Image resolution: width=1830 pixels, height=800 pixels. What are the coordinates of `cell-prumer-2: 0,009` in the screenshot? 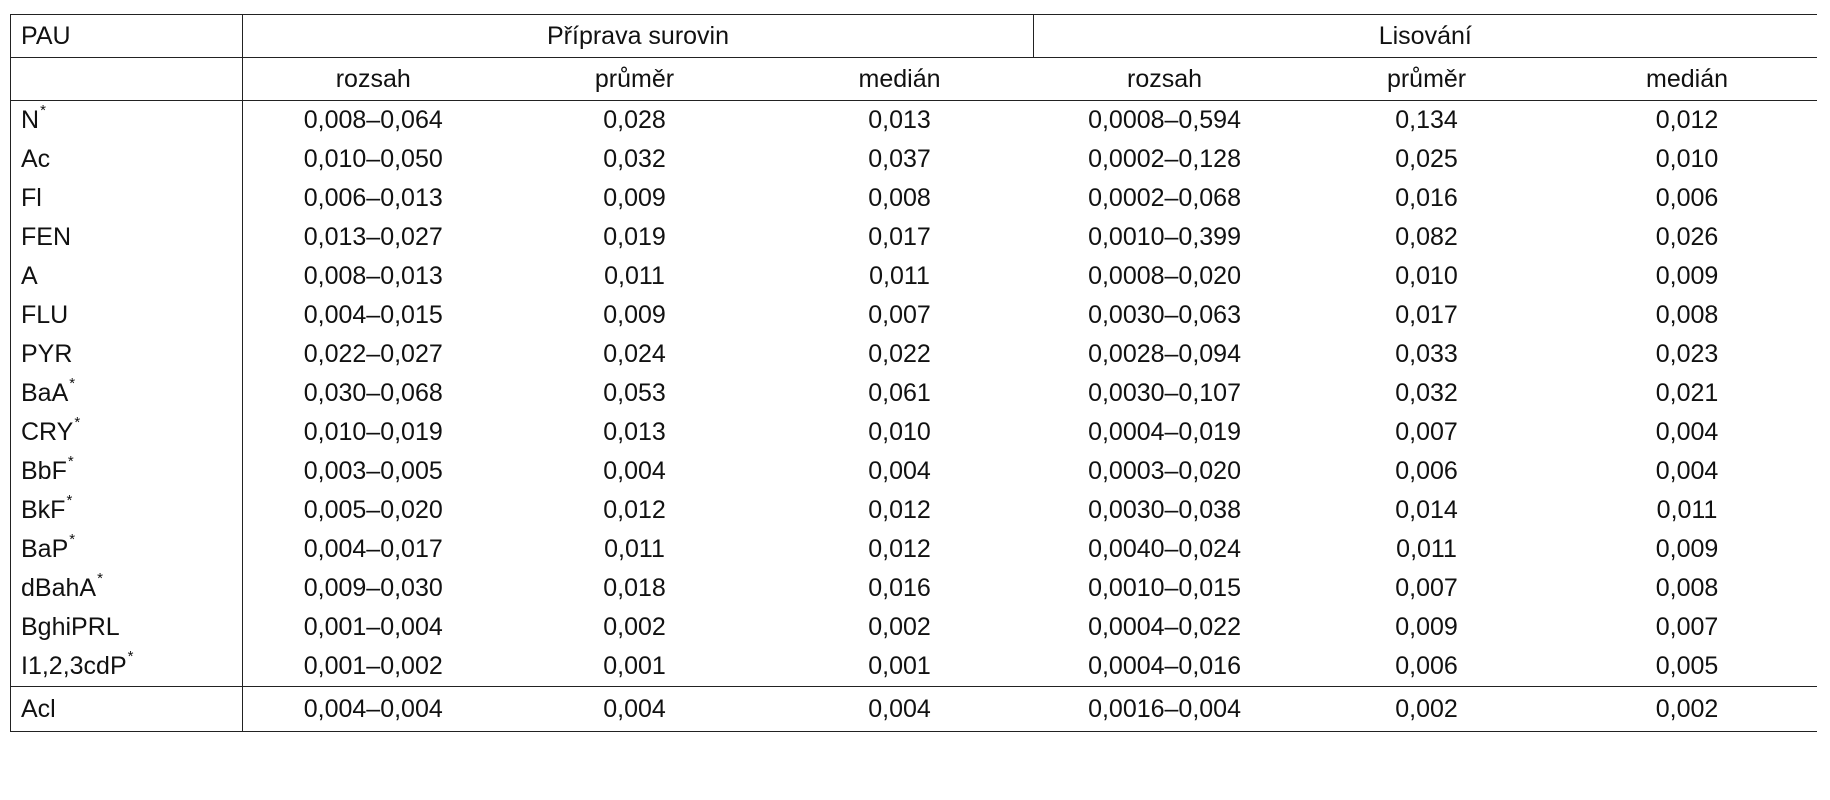 It's located at (1426, 627).